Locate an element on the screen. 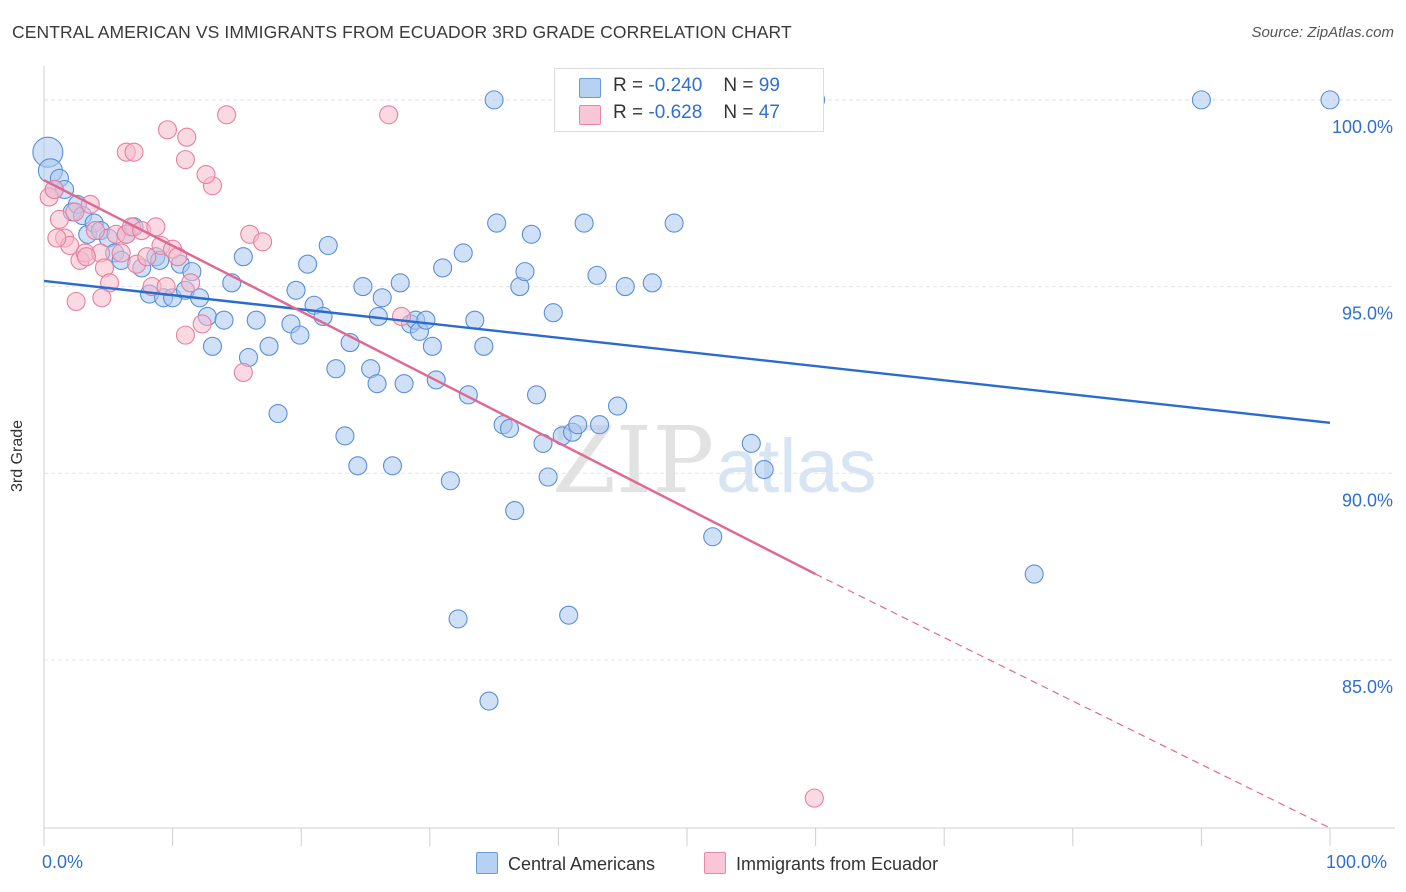 This screenshot has width=1406, height=892. bottom-legend-central-americans: Central Americans is located at coordinates (565, 863).